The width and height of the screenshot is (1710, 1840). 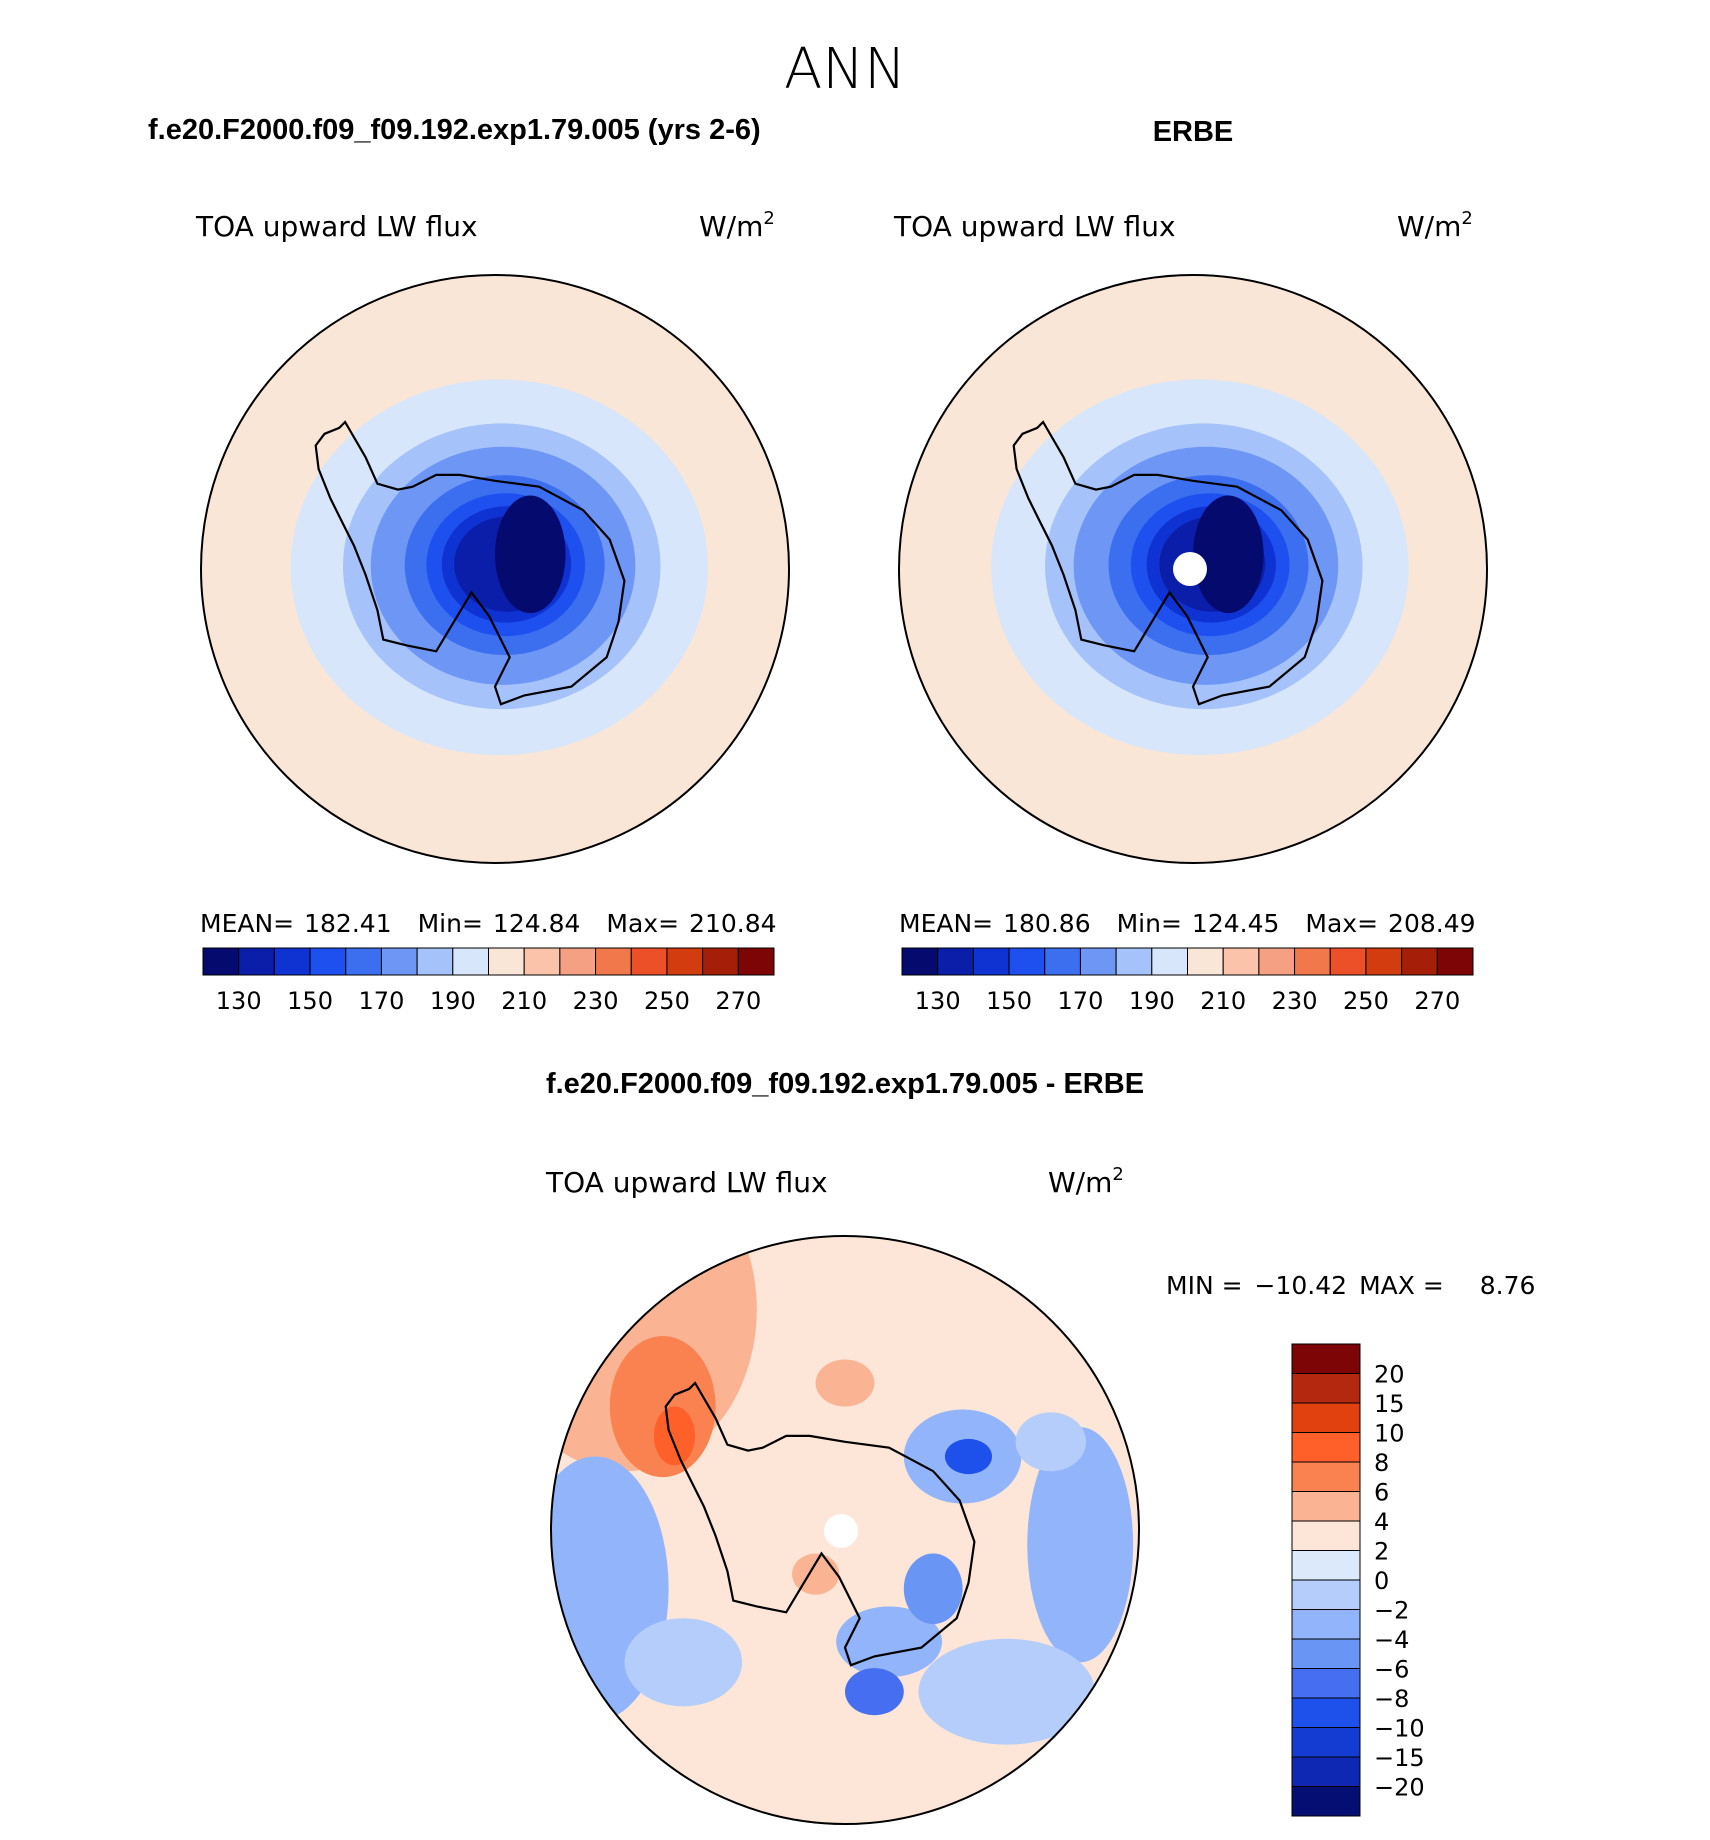 I want to click on panel-2-map, so click(x=1193, y=569).